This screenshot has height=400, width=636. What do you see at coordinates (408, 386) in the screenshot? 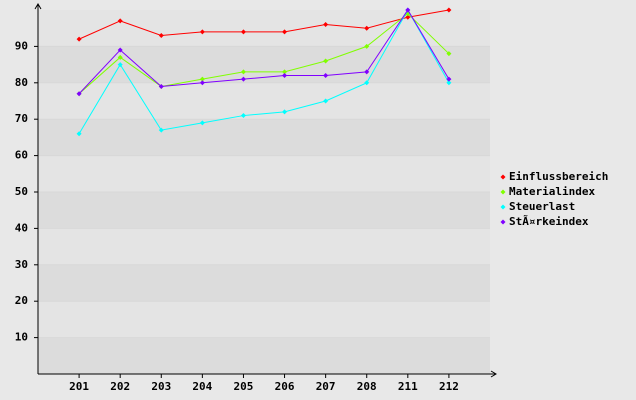
I see `x-tick-label: 211` at bounding box center [408, 386].